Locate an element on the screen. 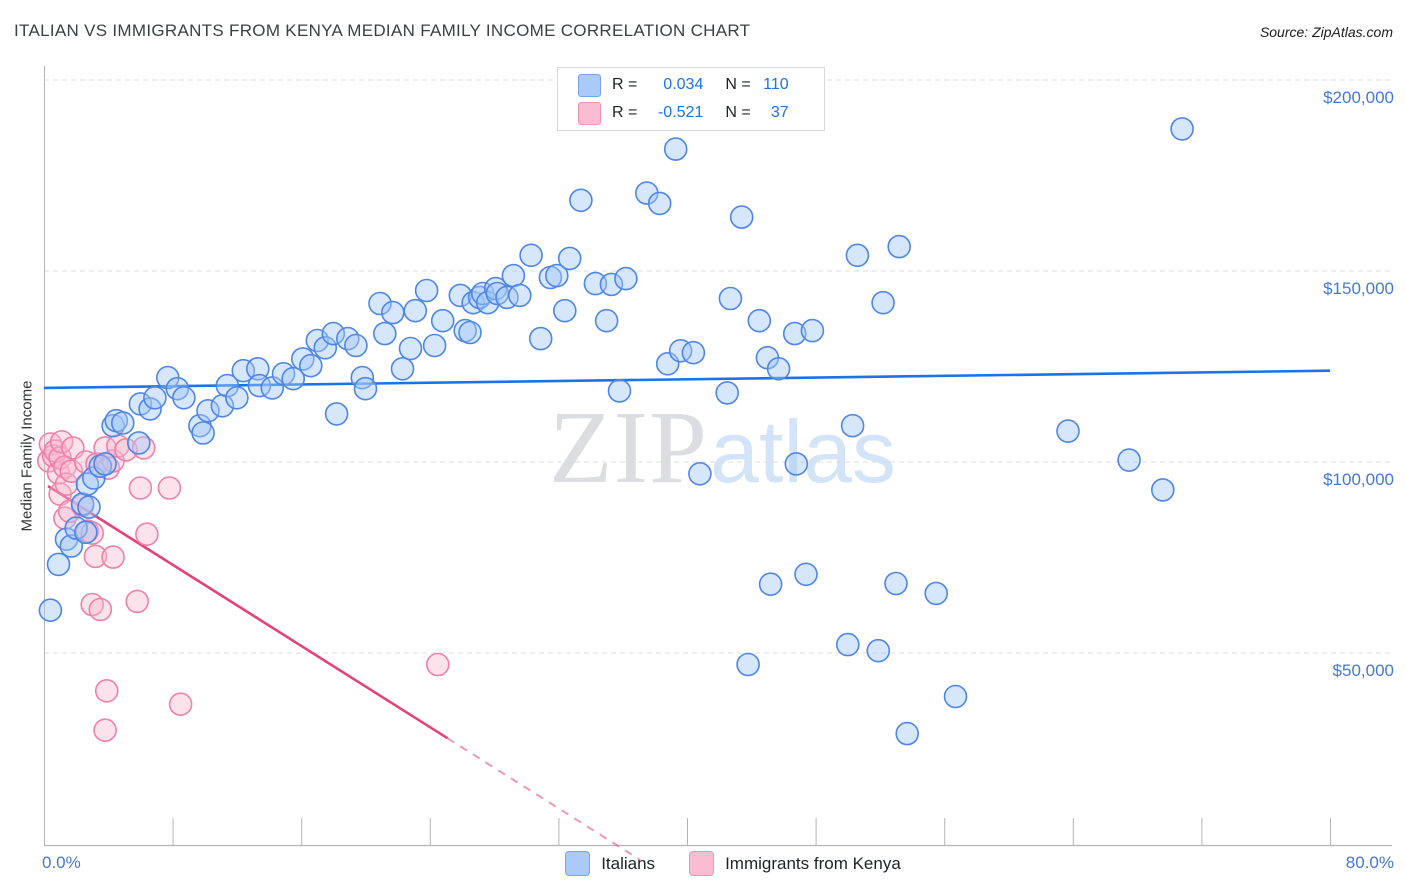  legend-item-italians: Italians is located at coordinates (610, 863).